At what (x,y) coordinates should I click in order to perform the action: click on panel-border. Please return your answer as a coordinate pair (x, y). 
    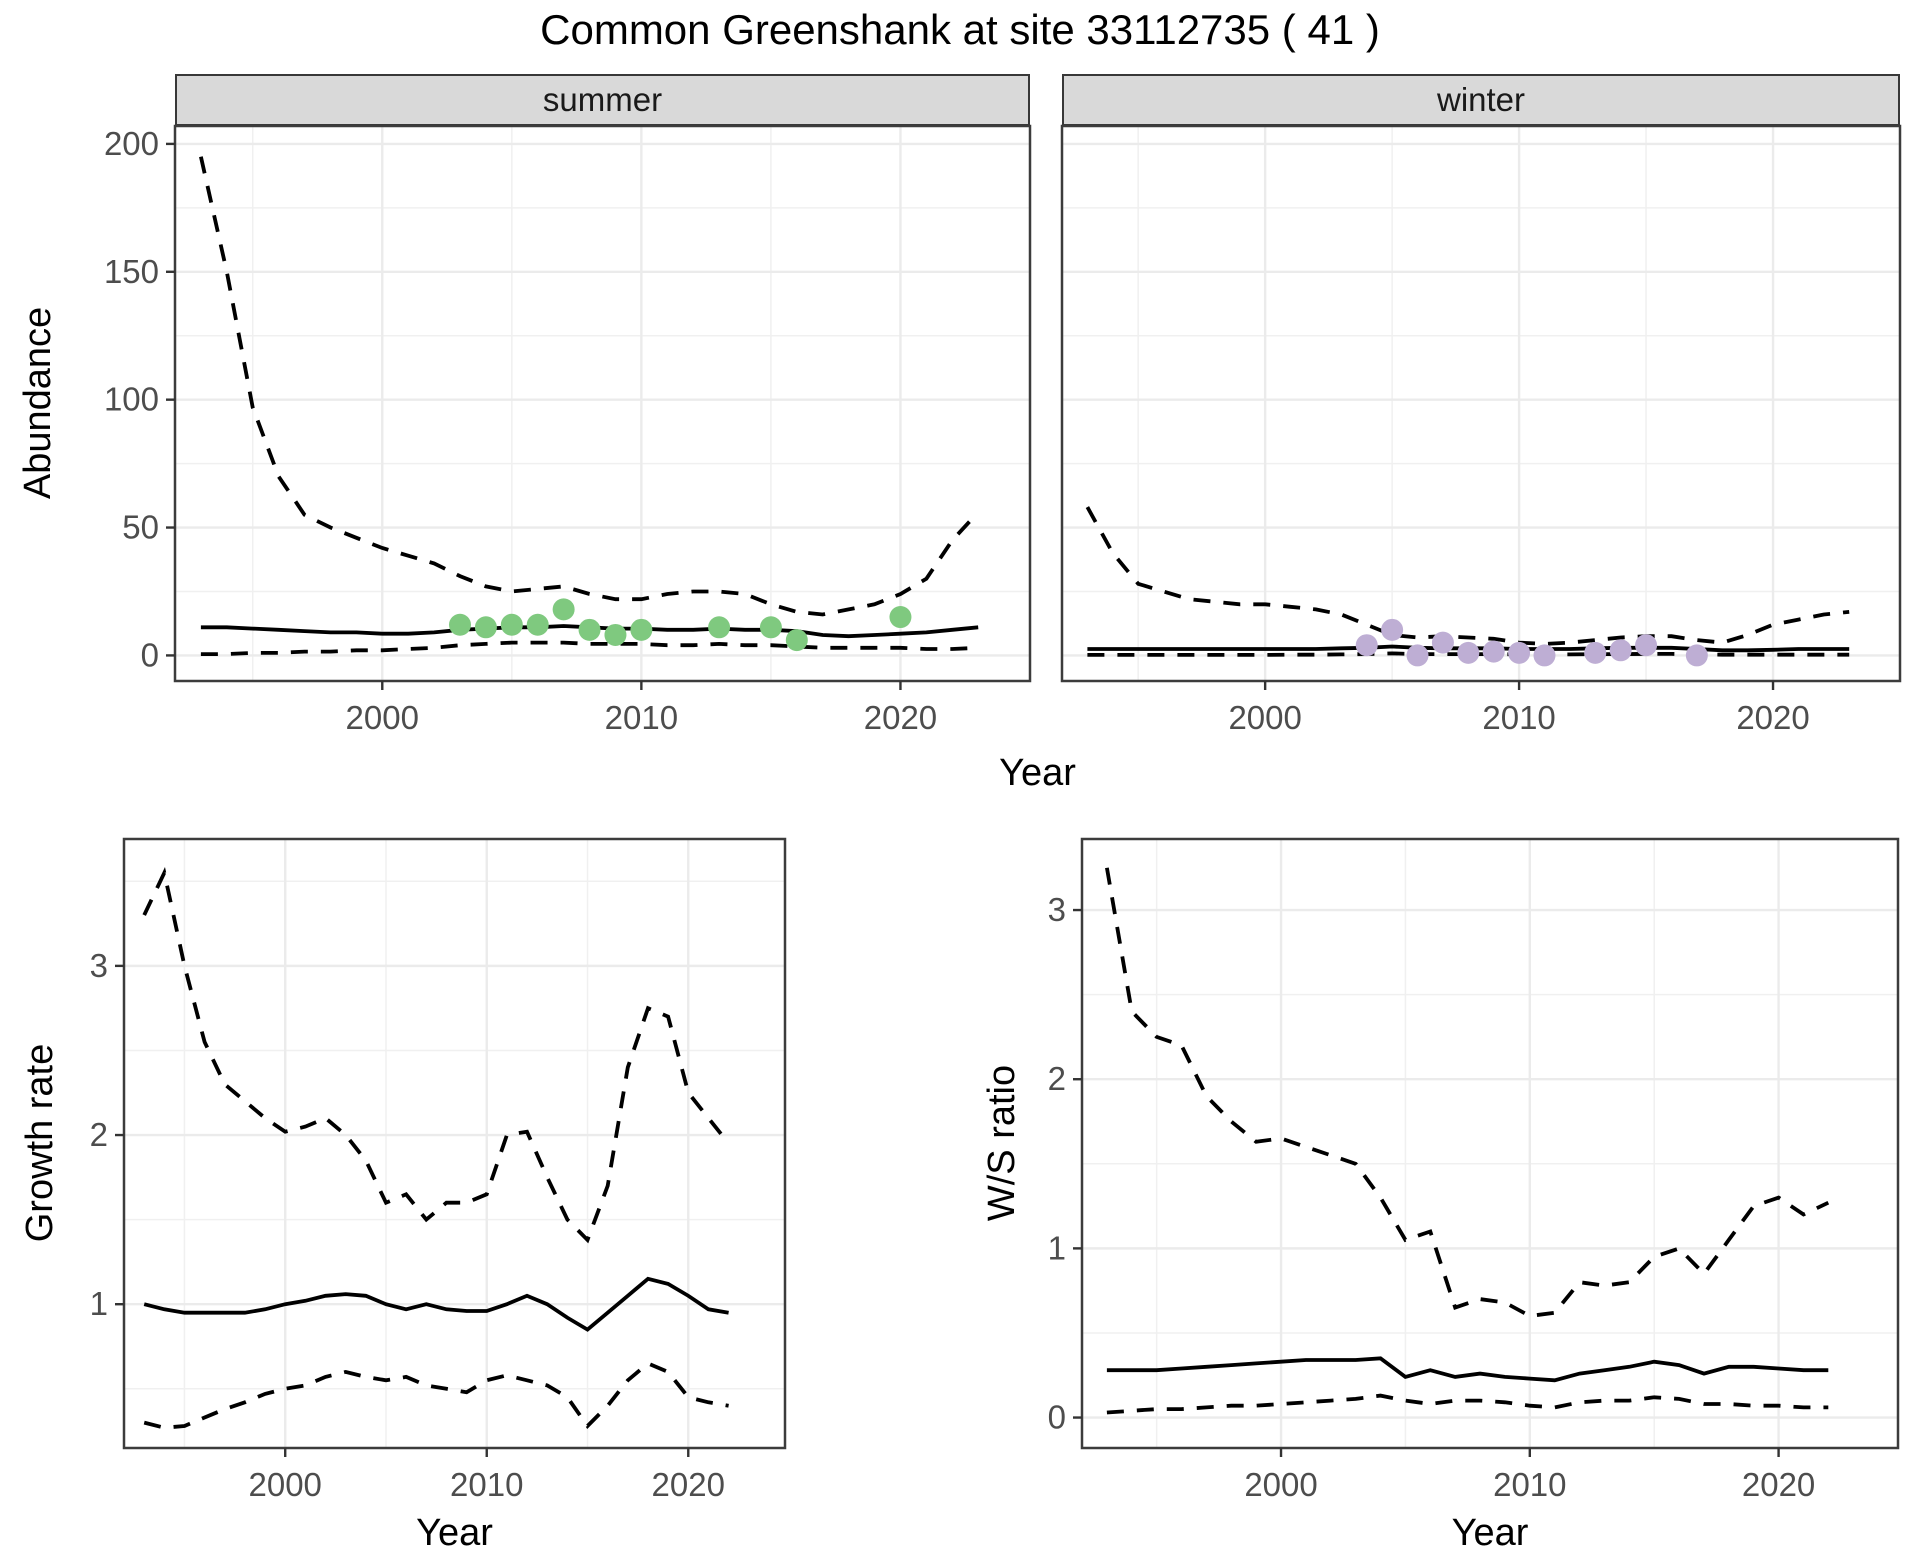
    Looking at the image, I should click on (454, 1143).